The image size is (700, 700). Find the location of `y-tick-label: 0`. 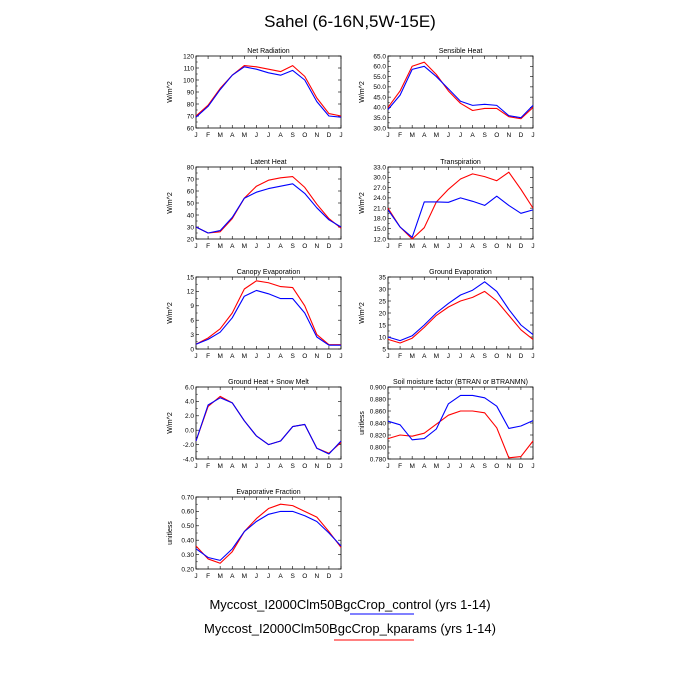

y-tick-label: 0 is located at coordinates (192, 349).